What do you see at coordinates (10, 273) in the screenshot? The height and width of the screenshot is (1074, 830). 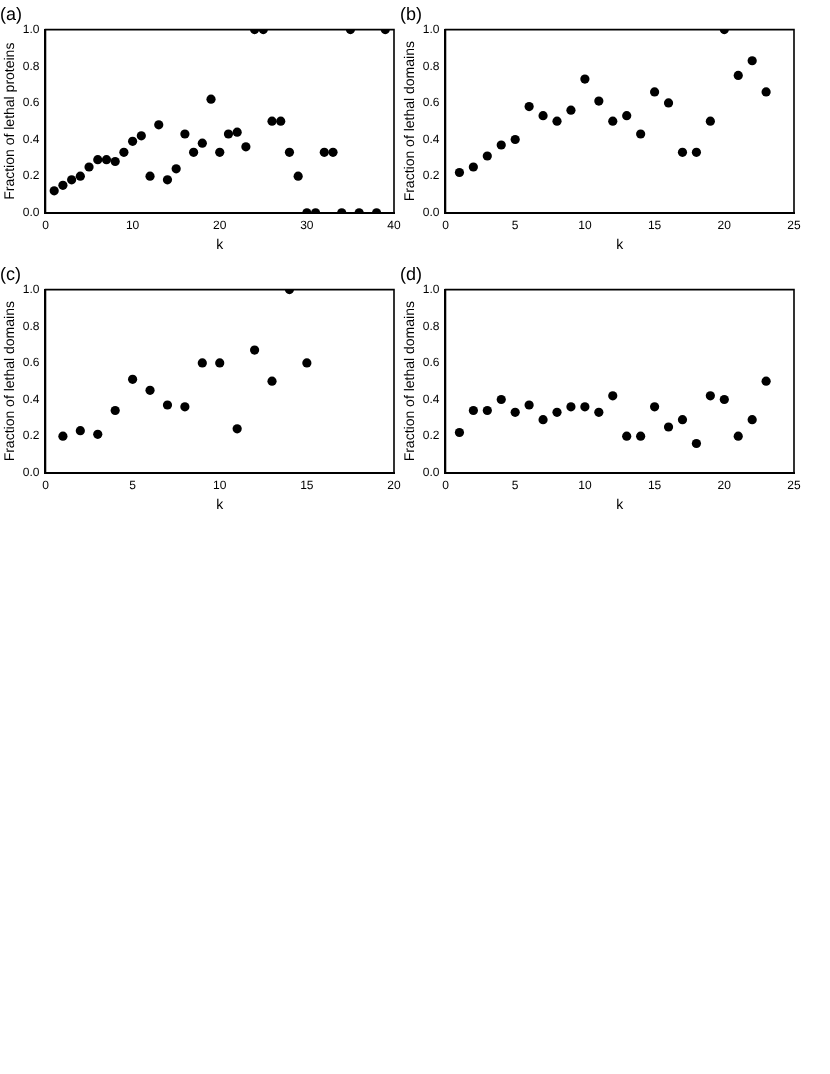 I see `chart-title: (c)` at bounding box center [10, 273].